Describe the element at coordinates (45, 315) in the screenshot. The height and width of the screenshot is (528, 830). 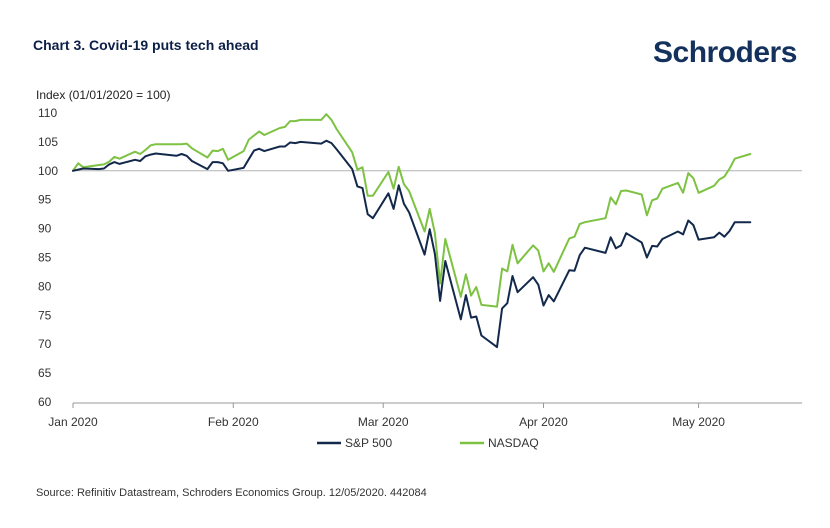
I see `y-tick-label: 75` at that location.